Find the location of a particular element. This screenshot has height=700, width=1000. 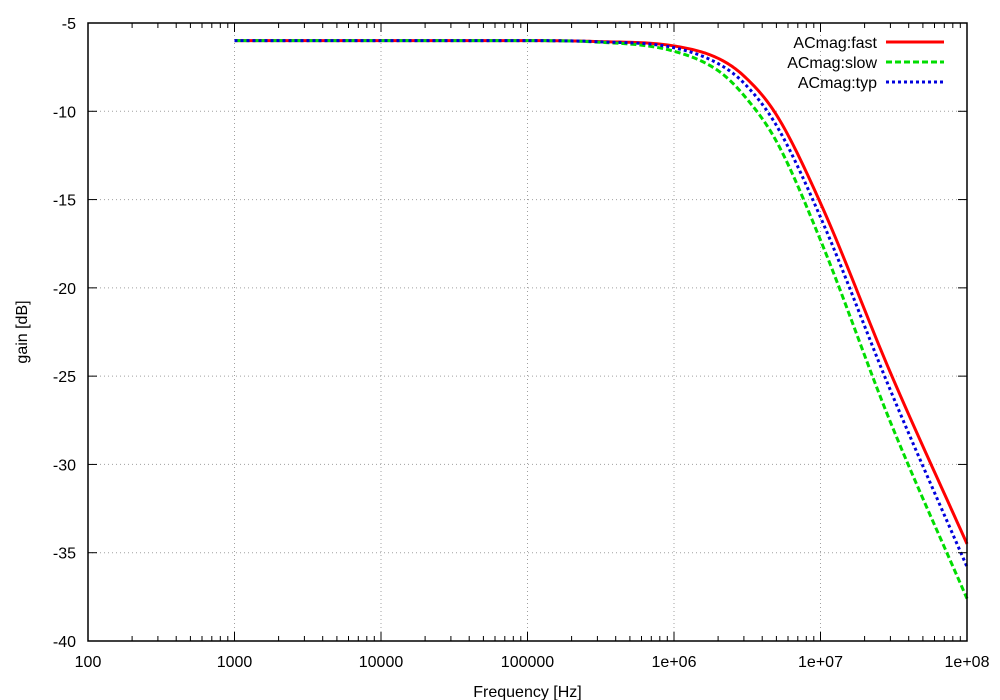

legend: ACmag:fast ACmag:slow ACmag:typ is located at coordinates (865, 63).